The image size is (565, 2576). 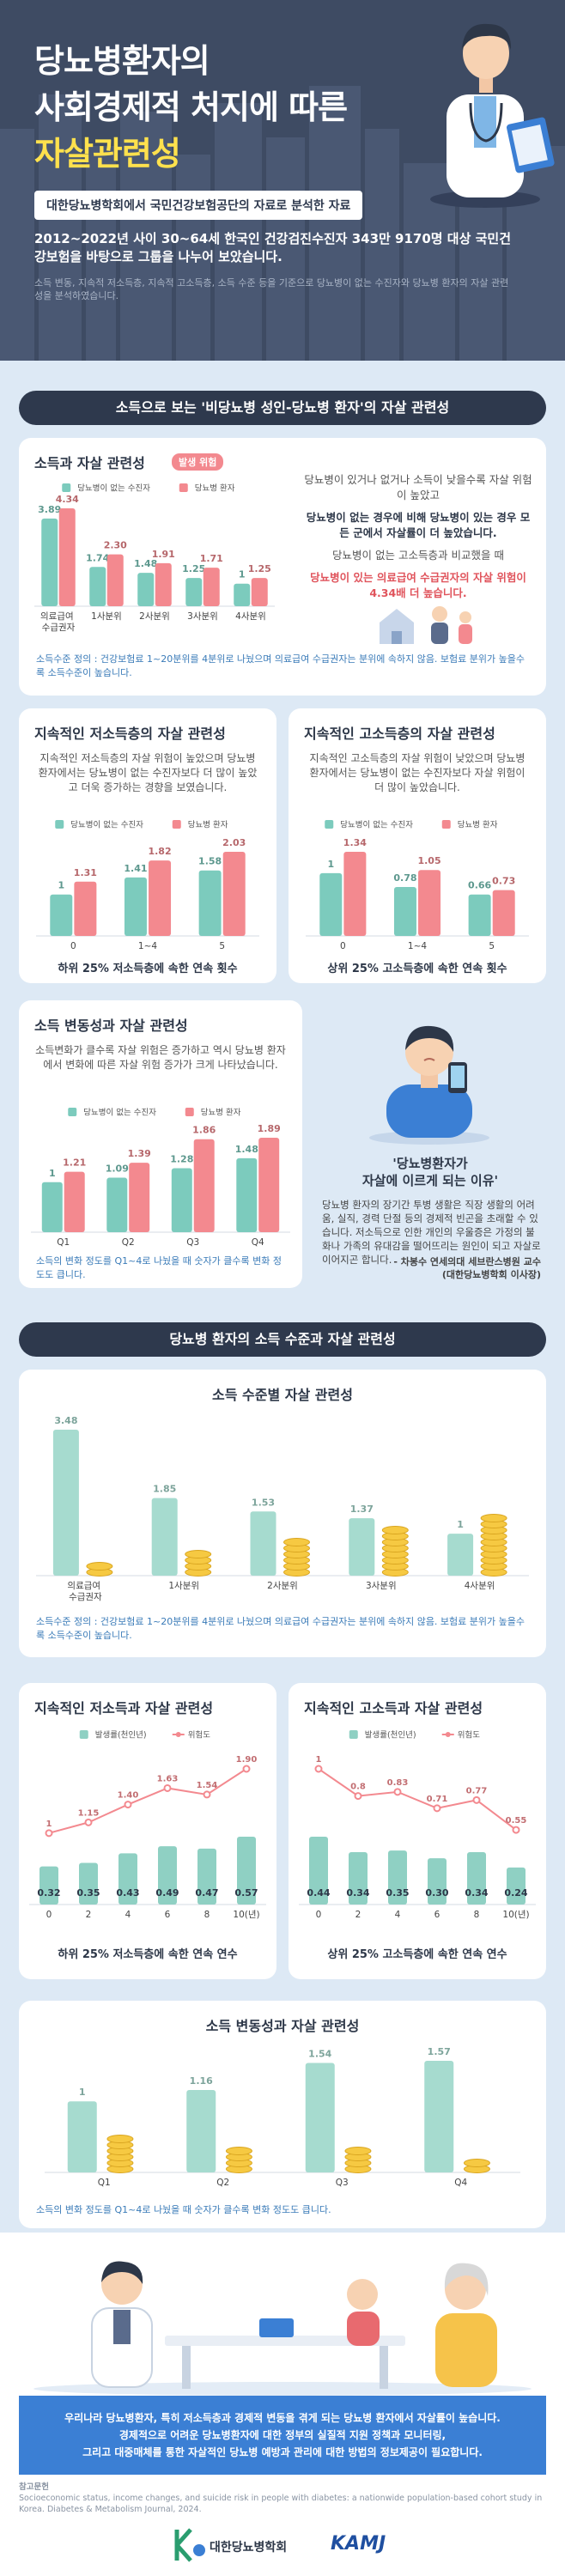 What do you see at coordinates (128, 1915) in the screenshot?
I see `x-tick-label: 4` at bounding box center [128, 1915].